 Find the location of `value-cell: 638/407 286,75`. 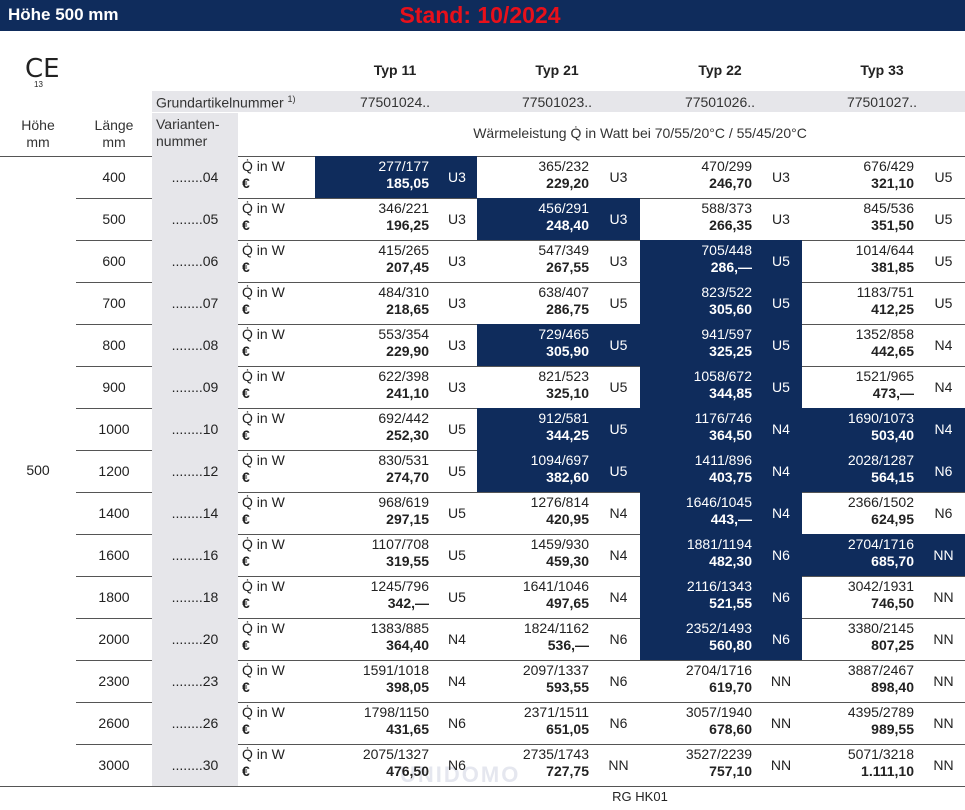

value-cell: 638/407 286,75 is located at coordinates (537, 303).